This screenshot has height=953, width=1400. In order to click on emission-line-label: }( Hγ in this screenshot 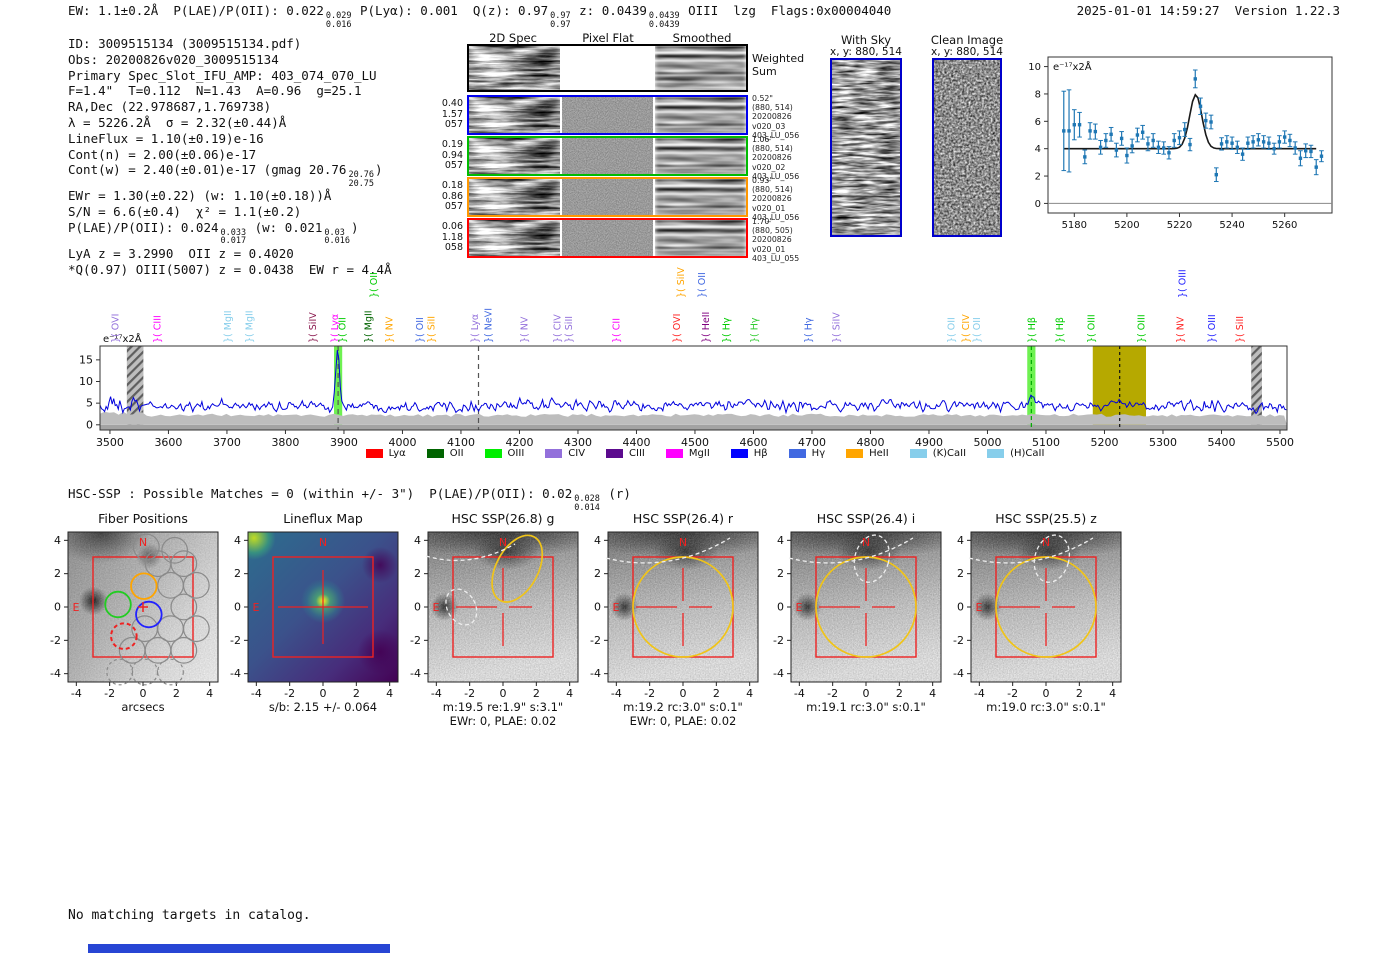, I will do `click(726, 330)`.